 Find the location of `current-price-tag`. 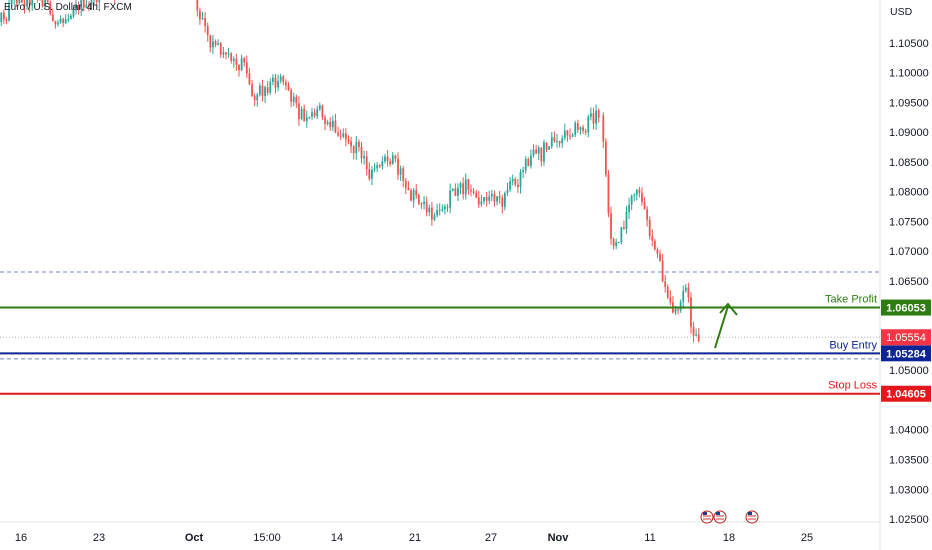

current-price-tag is located at coordinates (906, 337).